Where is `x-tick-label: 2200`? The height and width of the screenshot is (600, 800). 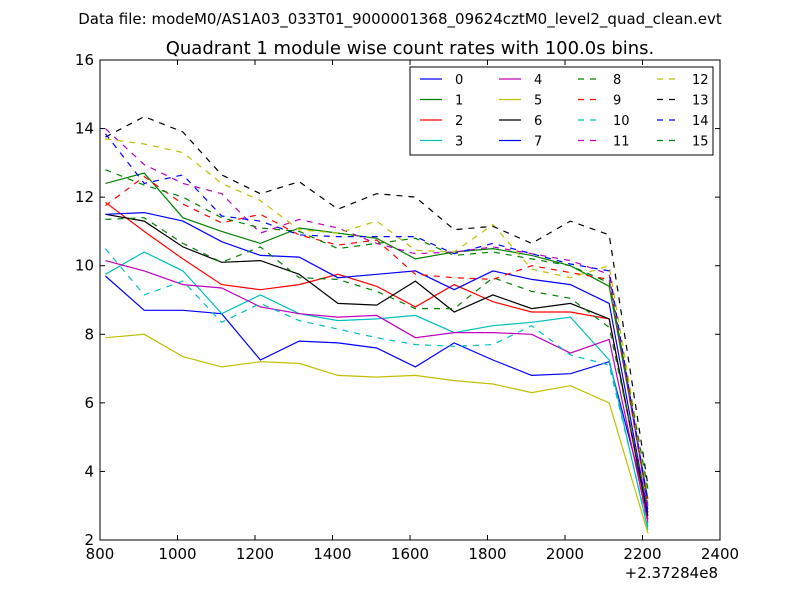 x-tick-label: 2200 is located at coordinates (642, 554).